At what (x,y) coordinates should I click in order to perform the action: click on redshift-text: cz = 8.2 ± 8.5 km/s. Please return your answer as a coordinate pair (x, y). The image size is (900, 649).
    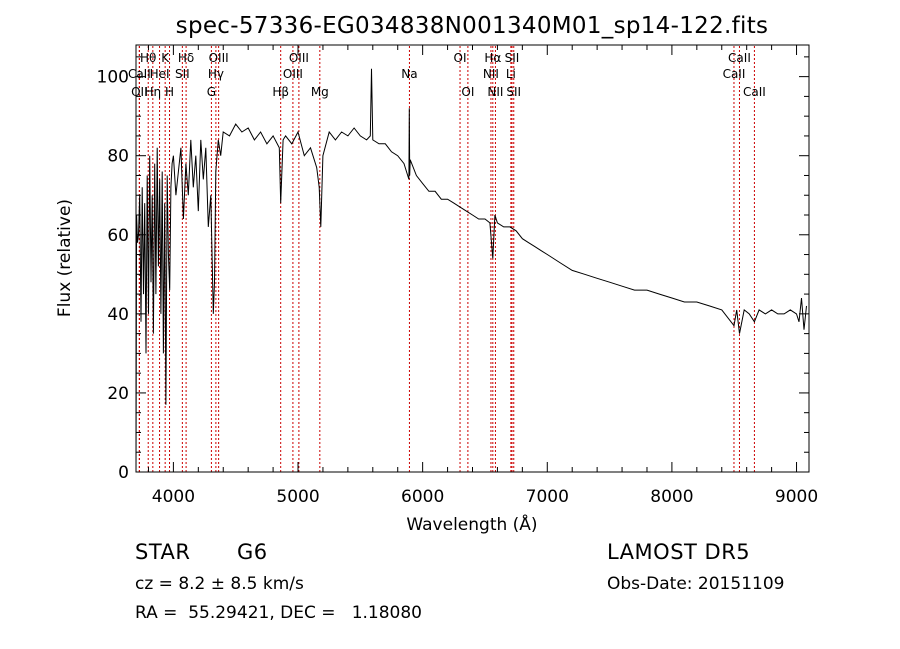
    Looking at the image, I should click on (219, 584).